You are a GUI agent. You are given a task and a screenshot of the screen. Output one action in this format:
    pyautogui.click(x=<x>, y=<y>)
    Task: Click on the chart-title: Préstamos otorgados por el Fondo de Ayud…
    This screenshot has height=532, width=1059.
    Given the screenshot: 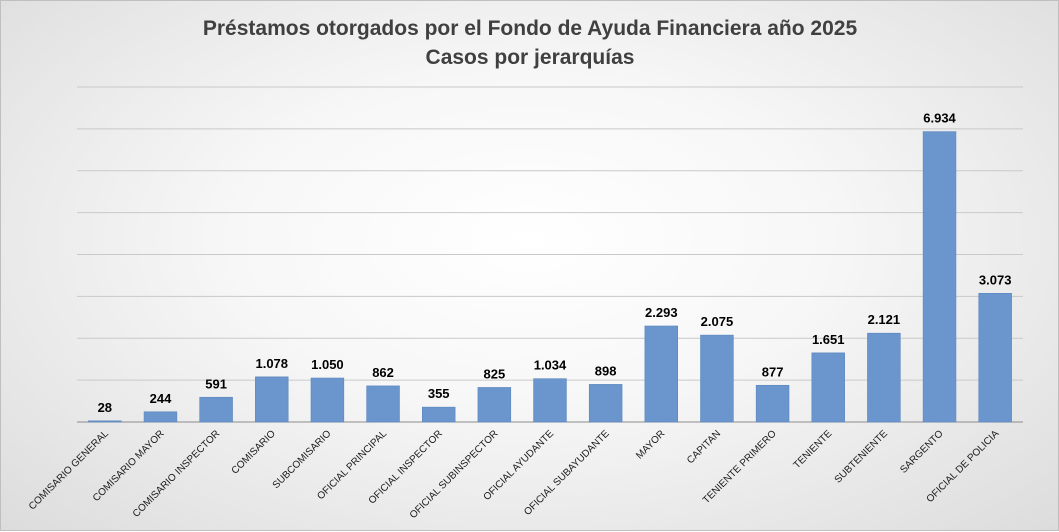 What is the action you would take?
    pyautogui.click(x=530, y=28)
    